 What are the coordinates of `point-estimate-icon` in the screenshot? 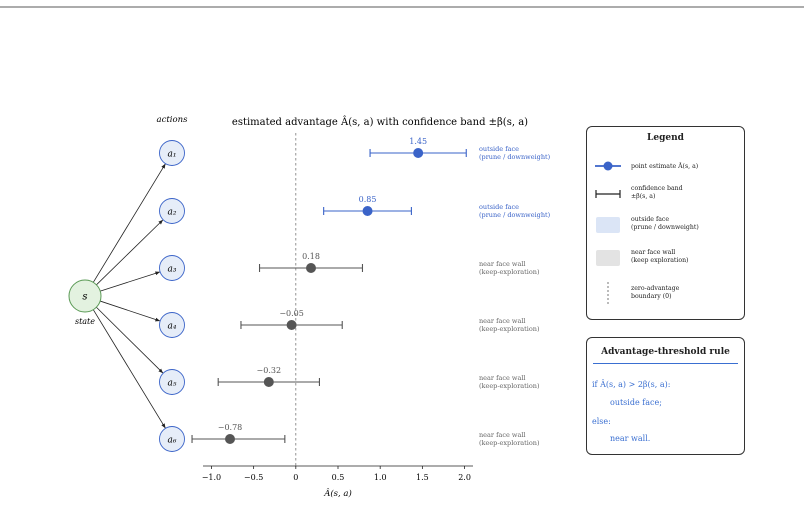 It's located at (608, 166).